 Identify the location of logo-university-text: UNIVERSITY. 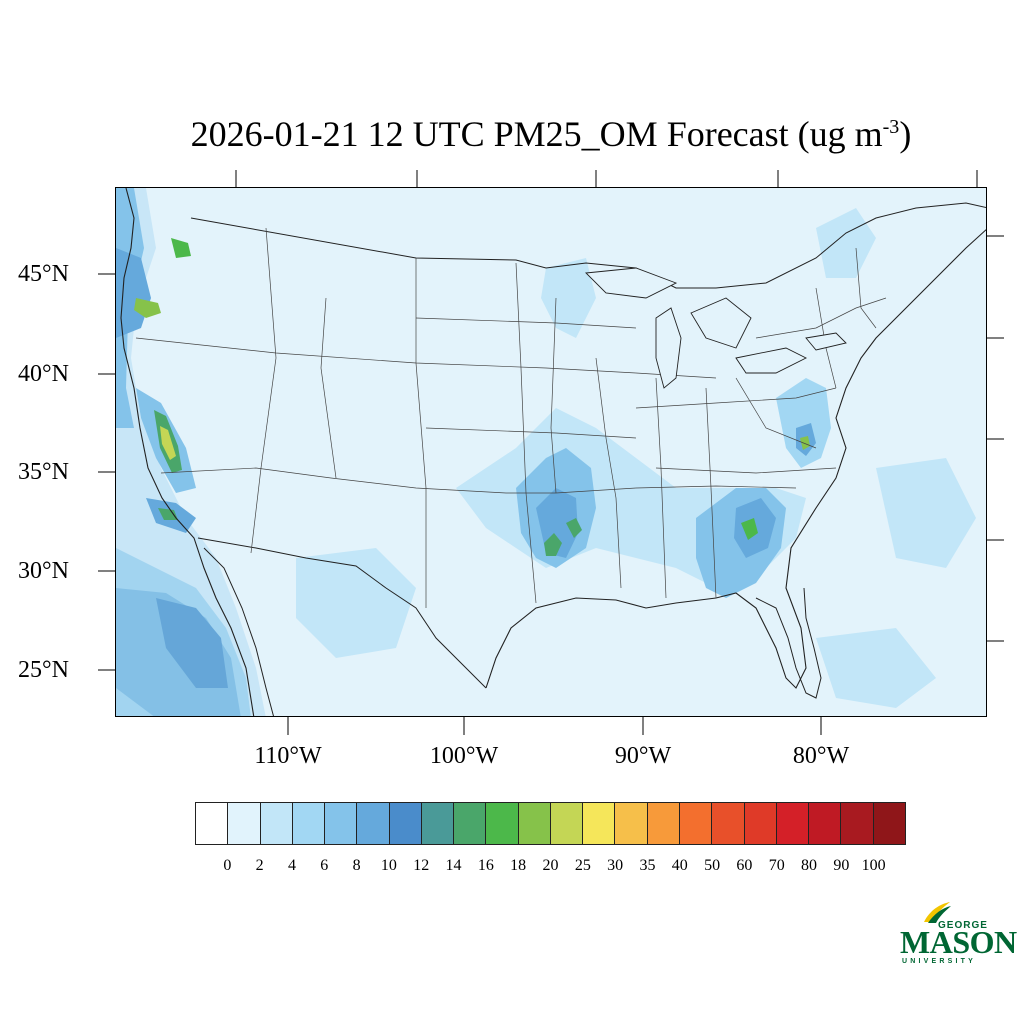
(939, 961).